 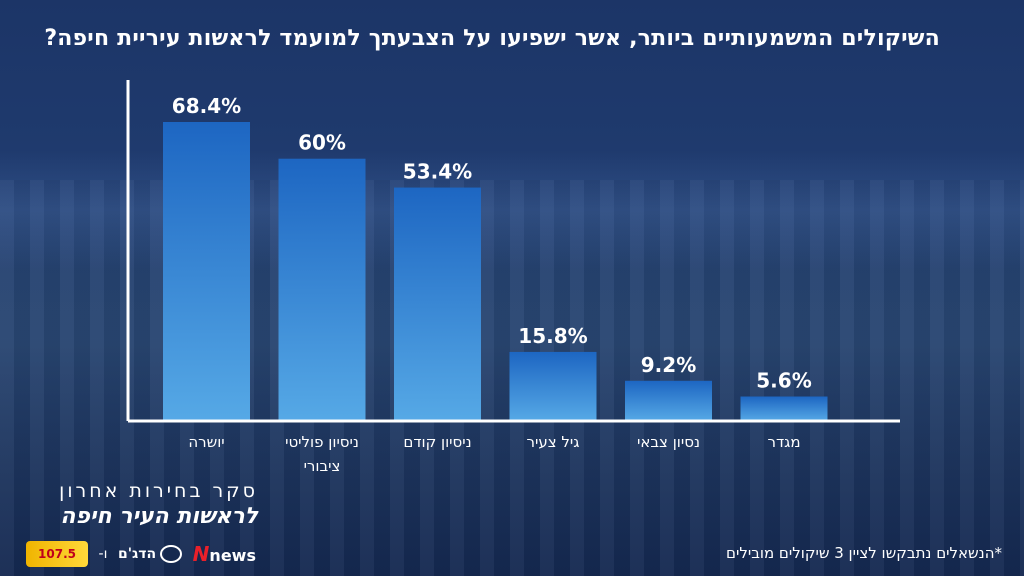 I want to click on dtg-logo: הדג'ם, so click(x=150, y=554).